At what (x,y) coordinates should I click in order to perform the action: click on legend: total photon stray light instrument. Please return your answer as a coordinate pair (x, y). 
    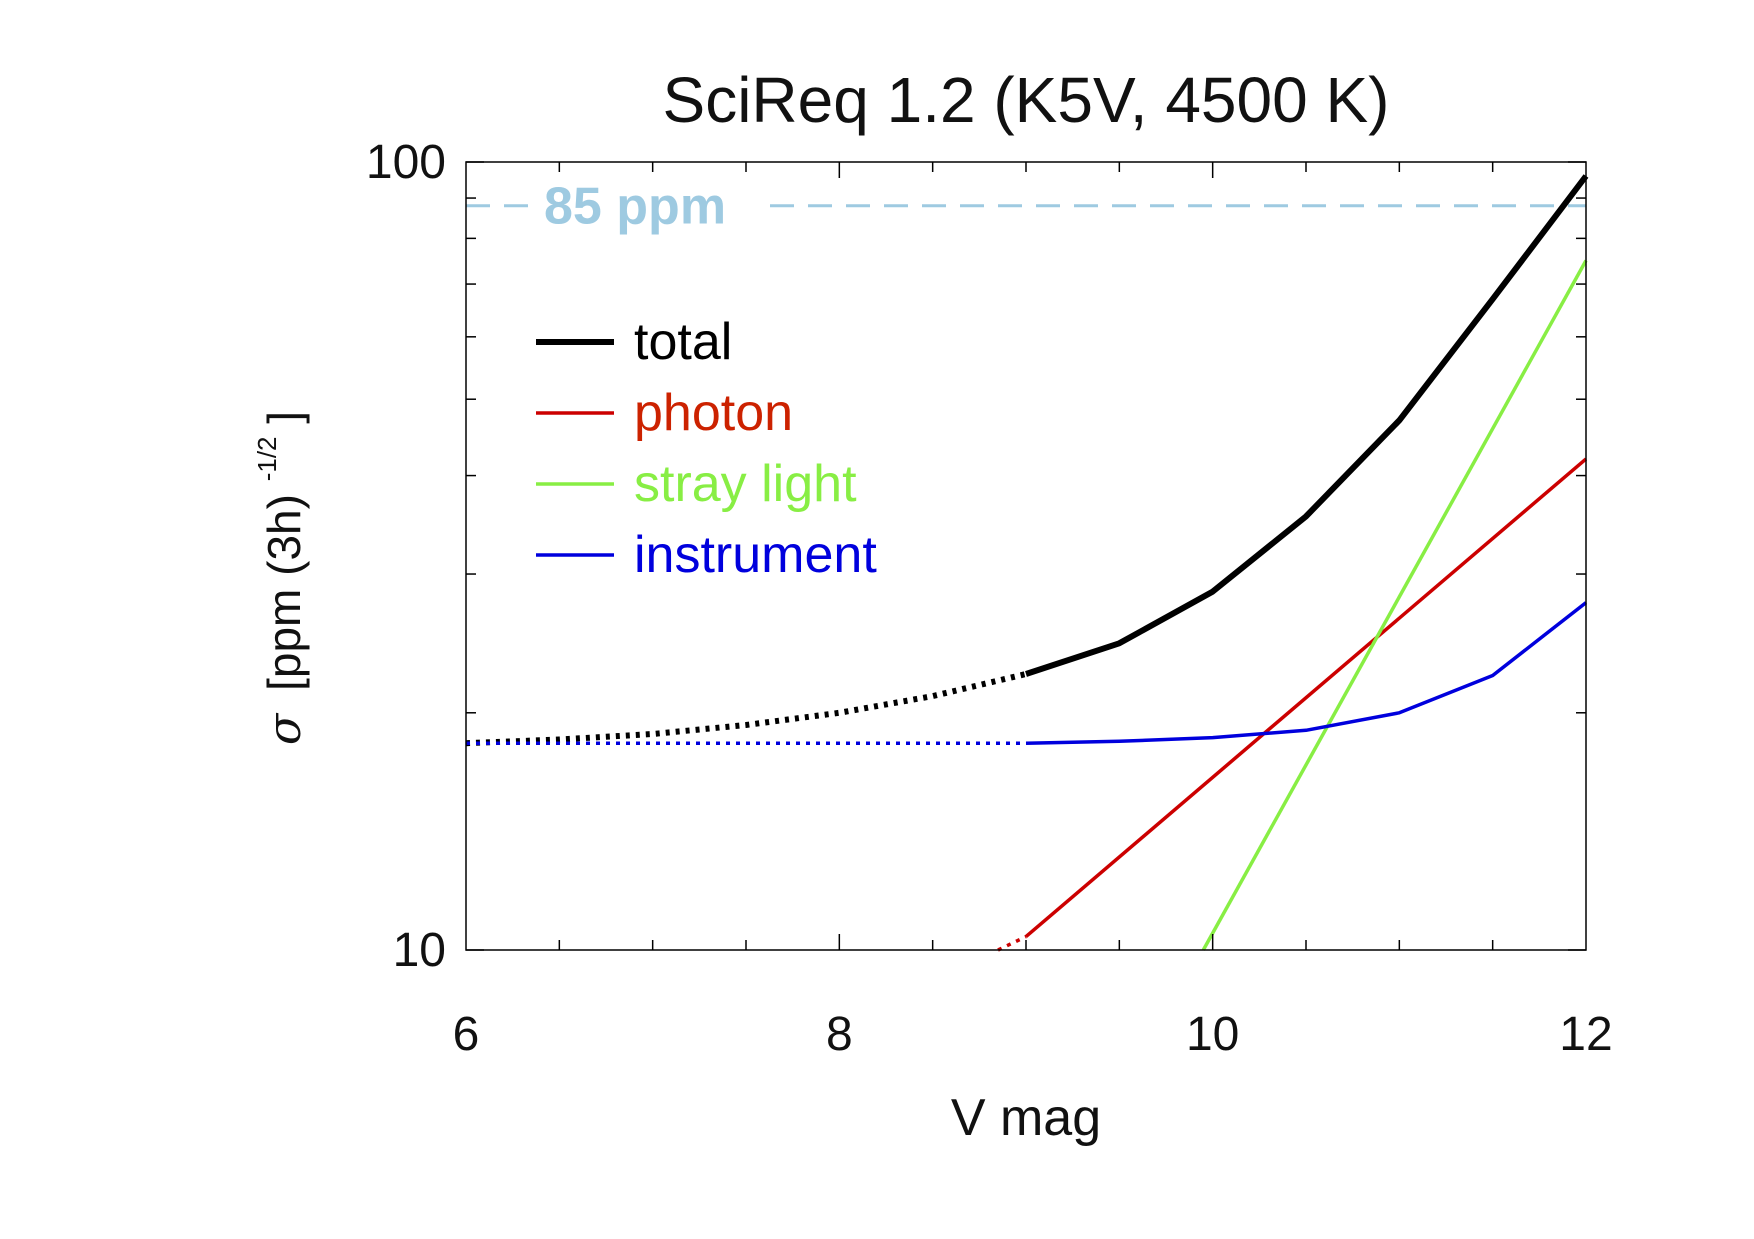
    Looking at the image, I should click on (706, 448).